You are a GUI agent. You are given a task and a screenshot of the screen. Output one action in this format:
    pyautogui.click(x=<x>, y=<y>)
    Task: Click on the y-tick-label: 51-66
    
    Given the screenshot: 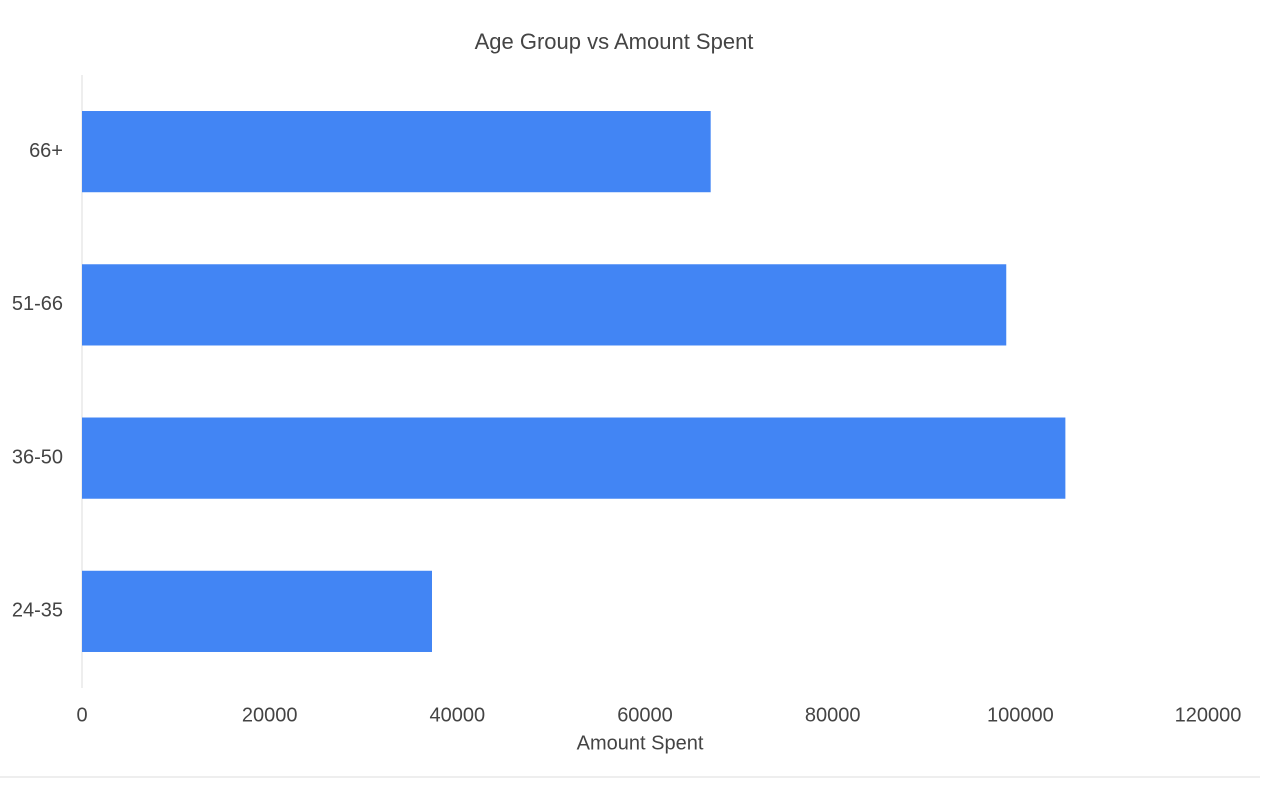 What is the action you would take?
    pyautogui.click(x=37, y=304)
    